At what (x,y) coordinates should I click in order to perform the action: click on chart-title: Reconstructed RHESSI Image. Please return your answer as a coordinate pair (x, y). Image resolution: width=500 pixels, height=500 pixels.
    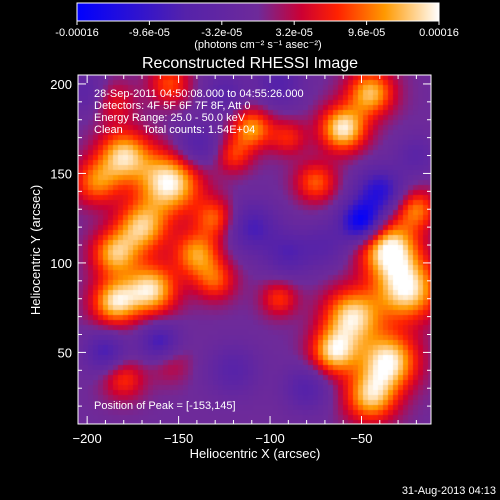
    Looking at the image, I should click on (250, 63).